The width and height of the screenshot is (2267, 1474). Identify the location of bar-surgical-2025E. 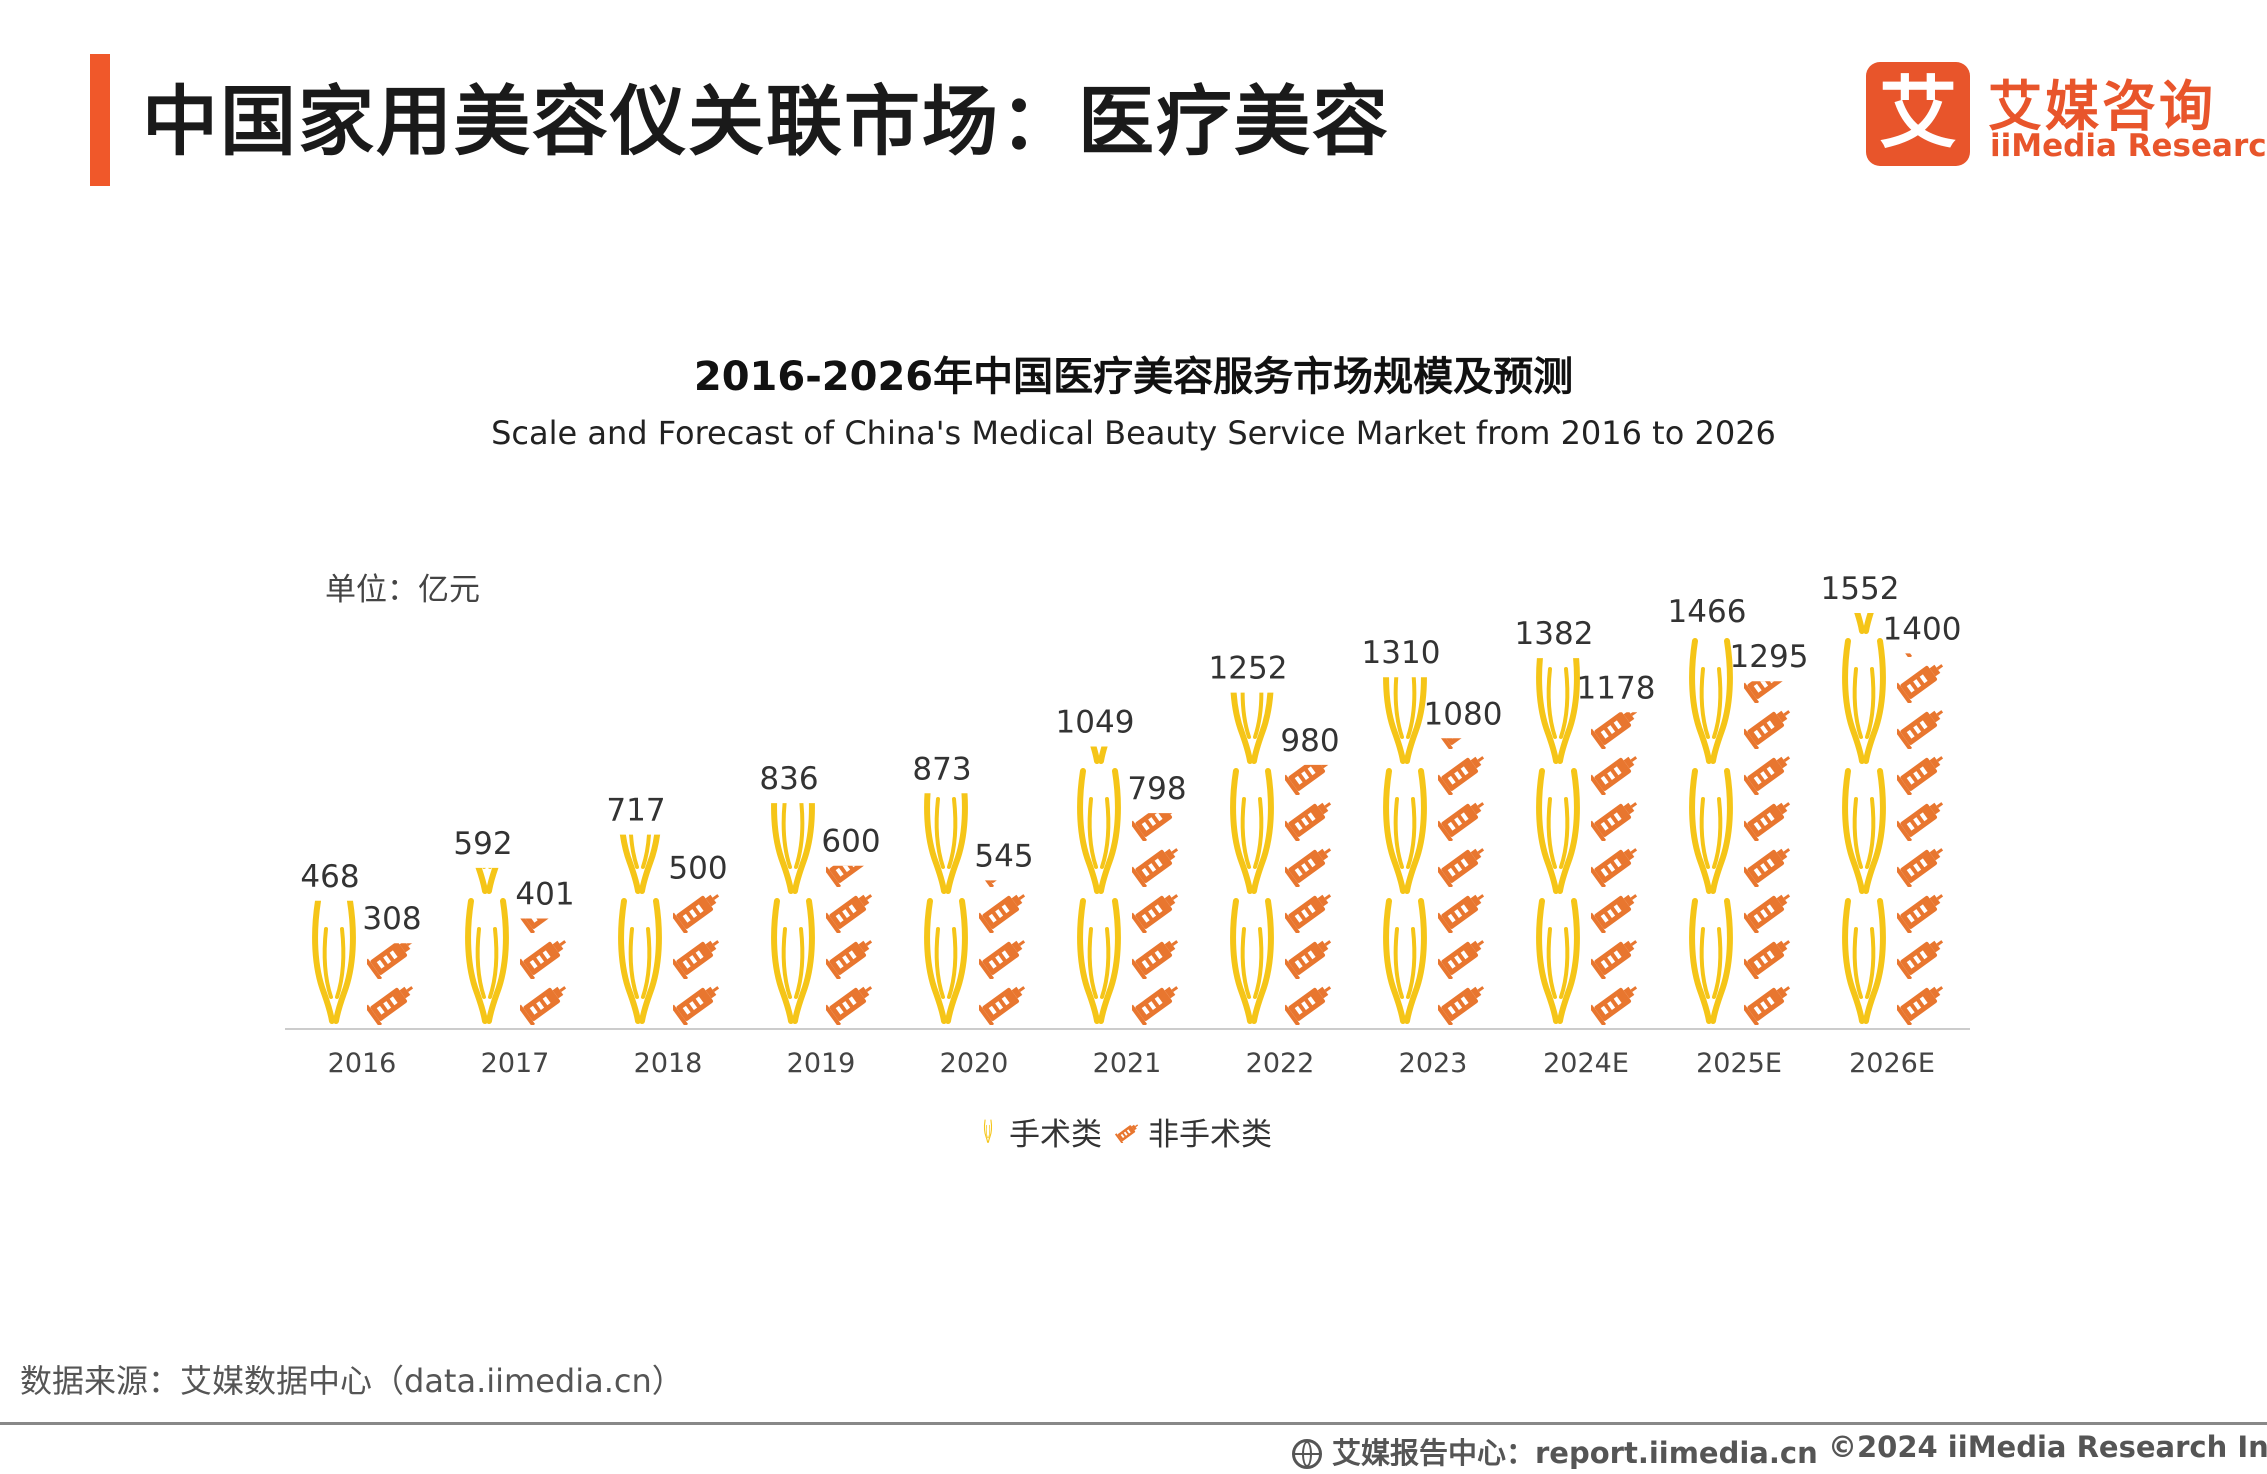
(1711, 766).